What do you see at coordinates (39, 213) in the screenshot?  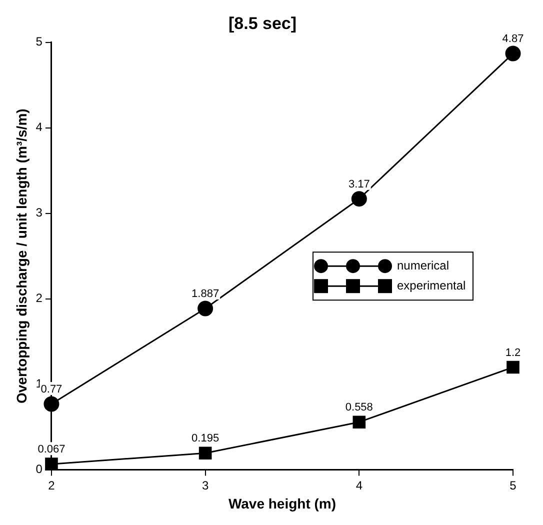 I see `y-tick-label: 3` at bounding box center [39, 213].